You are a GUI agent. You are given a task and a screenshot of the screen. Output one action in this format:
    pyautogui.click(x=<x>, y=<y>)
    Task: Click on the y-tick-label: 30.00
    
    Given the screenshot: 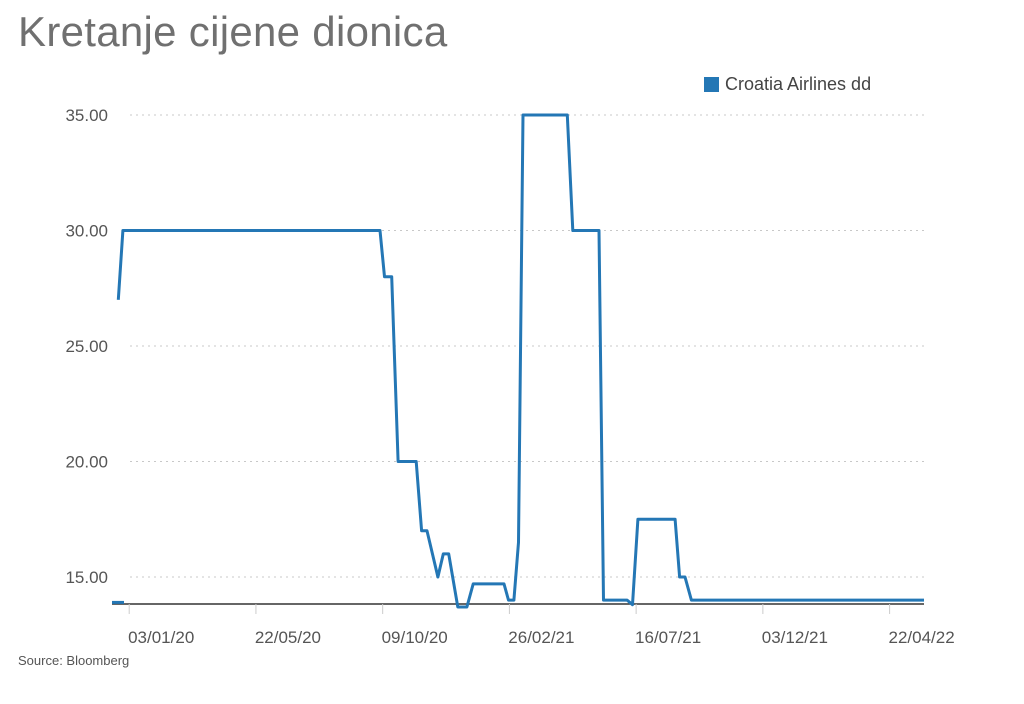 What is the action you would take?
    pyautogui.click(x=86, y=231)
    